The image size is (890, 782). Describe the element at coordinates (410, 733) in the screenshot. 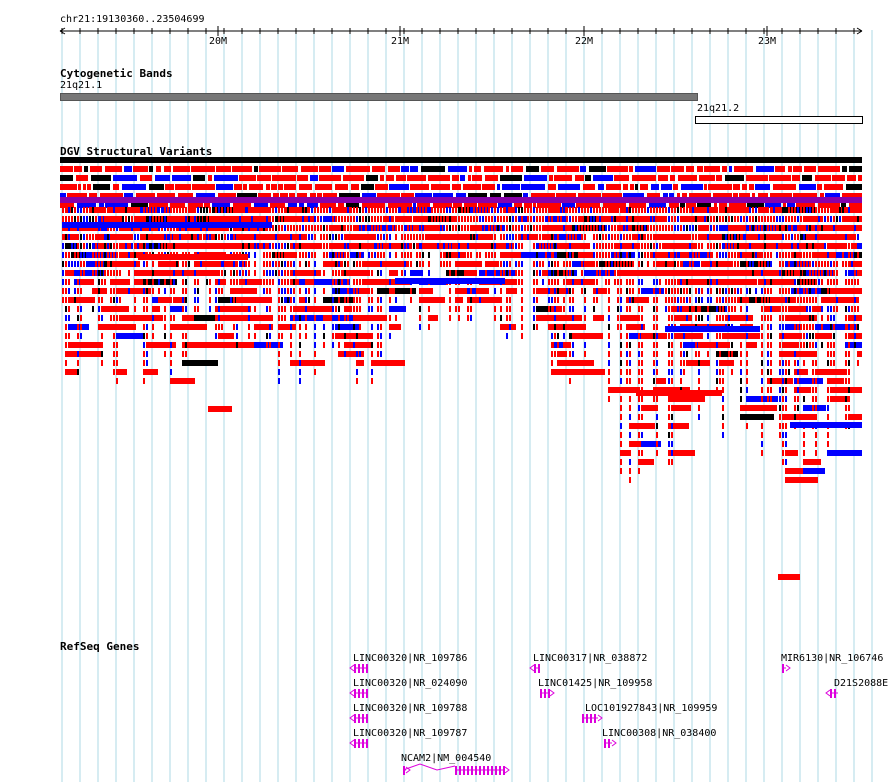

I see `gene-label: LINC00320|NR_109787` at that location.